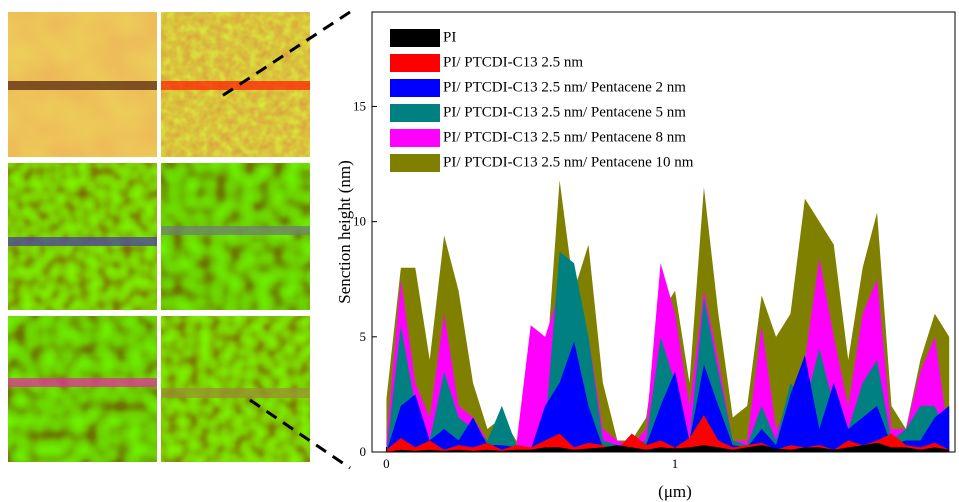 Image resolution: width=959 pixels, height=502 pixels. Describe the element at coordinates (363, 451) in the screenshot. I see `y-tick-label: 0` at that location.